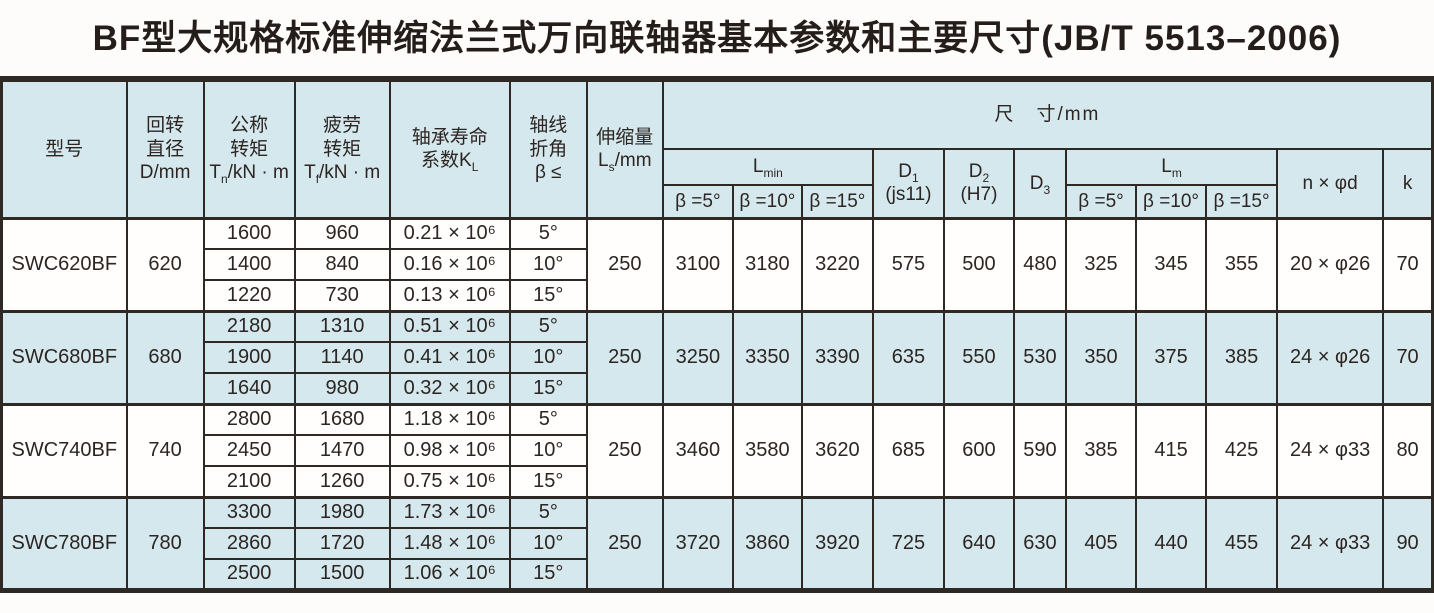 This screenshot has height=613, width=1434. Describe the element at coordinates (449, 295) in the screenshot. I see `cell-bearing-life: 0.13 × 10⁶` at that location.